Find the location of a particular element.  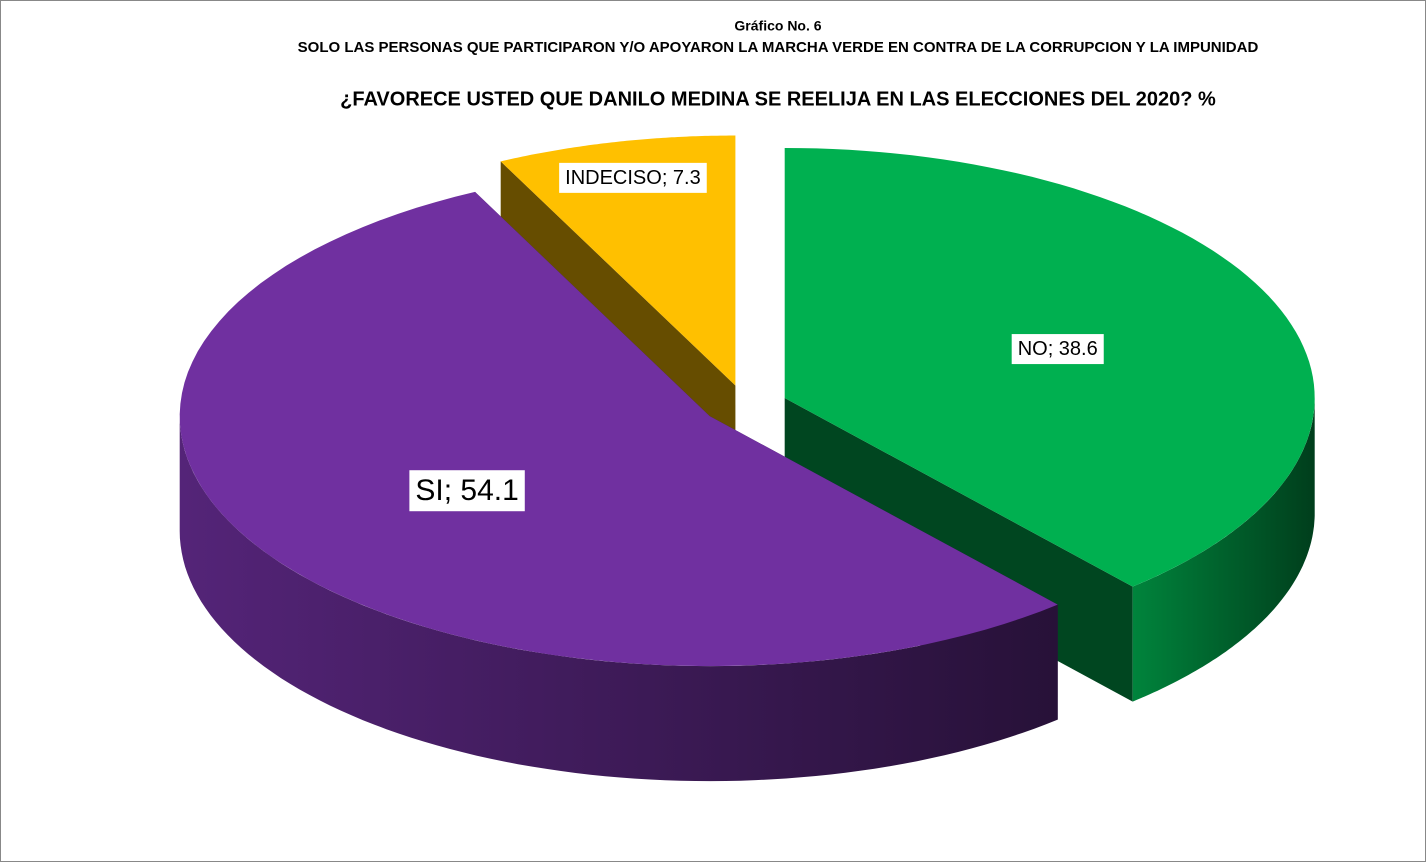

chart-title: Gráfico No. 6 is located at coordinates (777, 26).